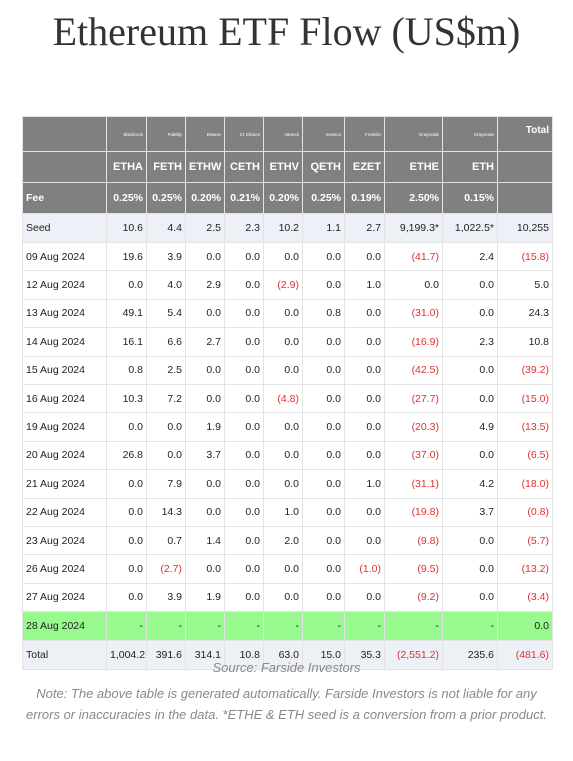  Describe the element at coordinates (525, 484) in the screenshot. I see `row-total-cell: (18.0)` at that location.